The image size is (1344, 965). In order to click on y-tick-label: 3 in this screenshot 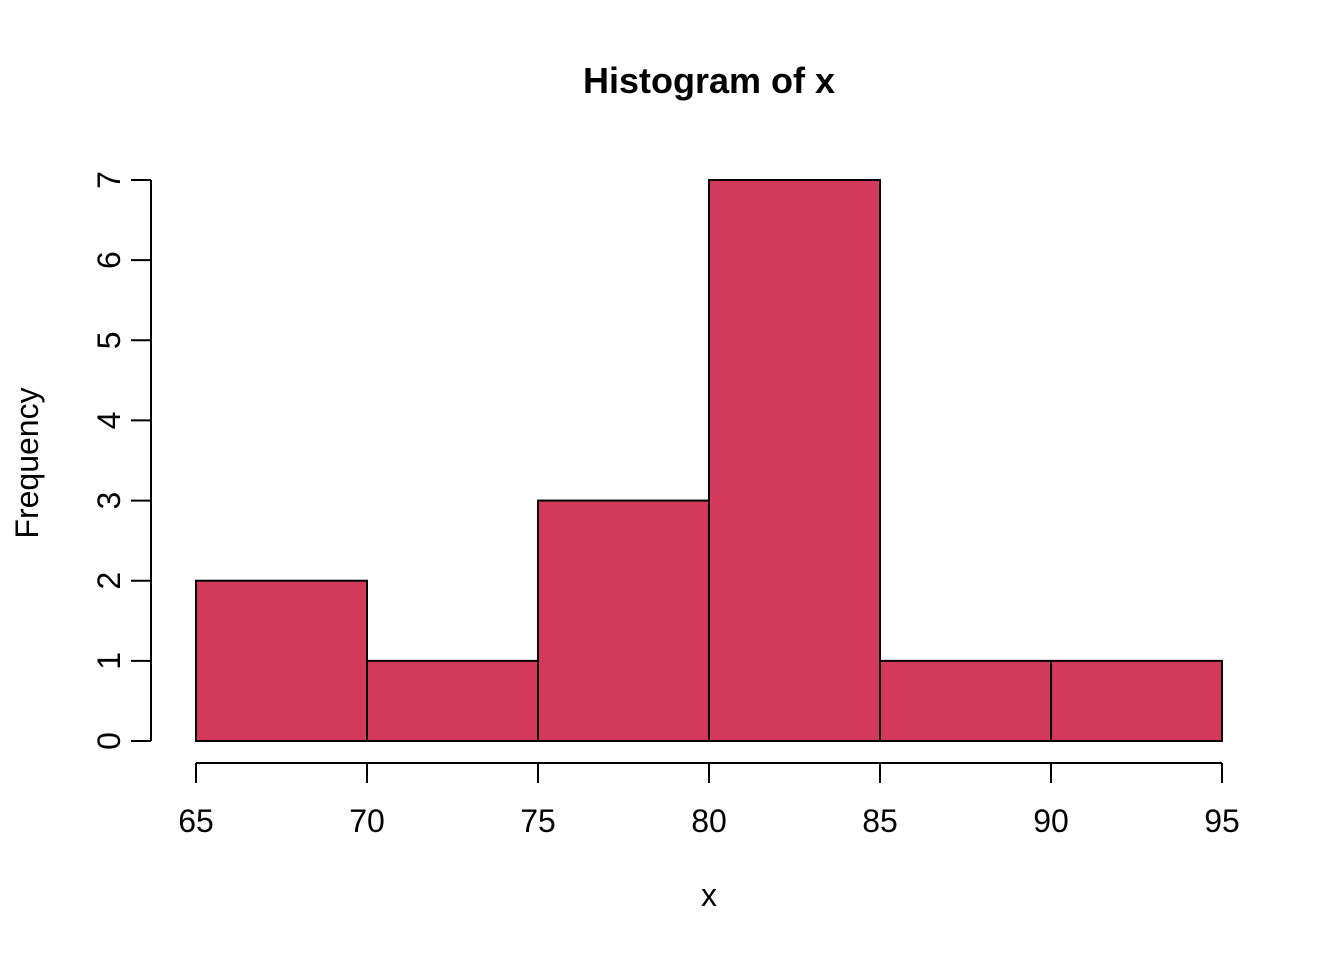, I will do `click(109, 501)`.